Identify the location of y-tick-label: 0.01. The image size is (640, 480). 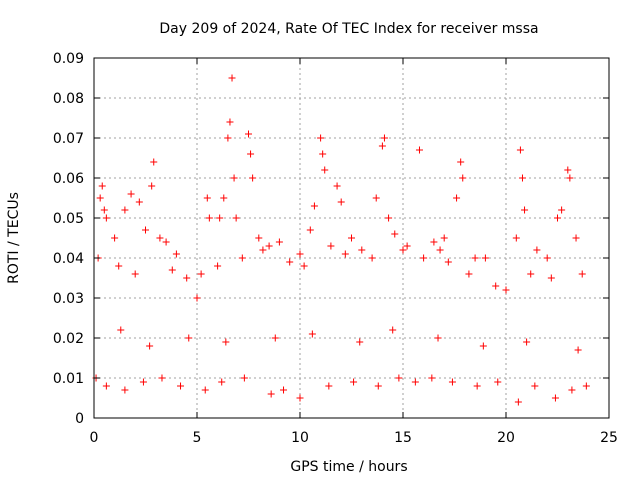
(68, 379).